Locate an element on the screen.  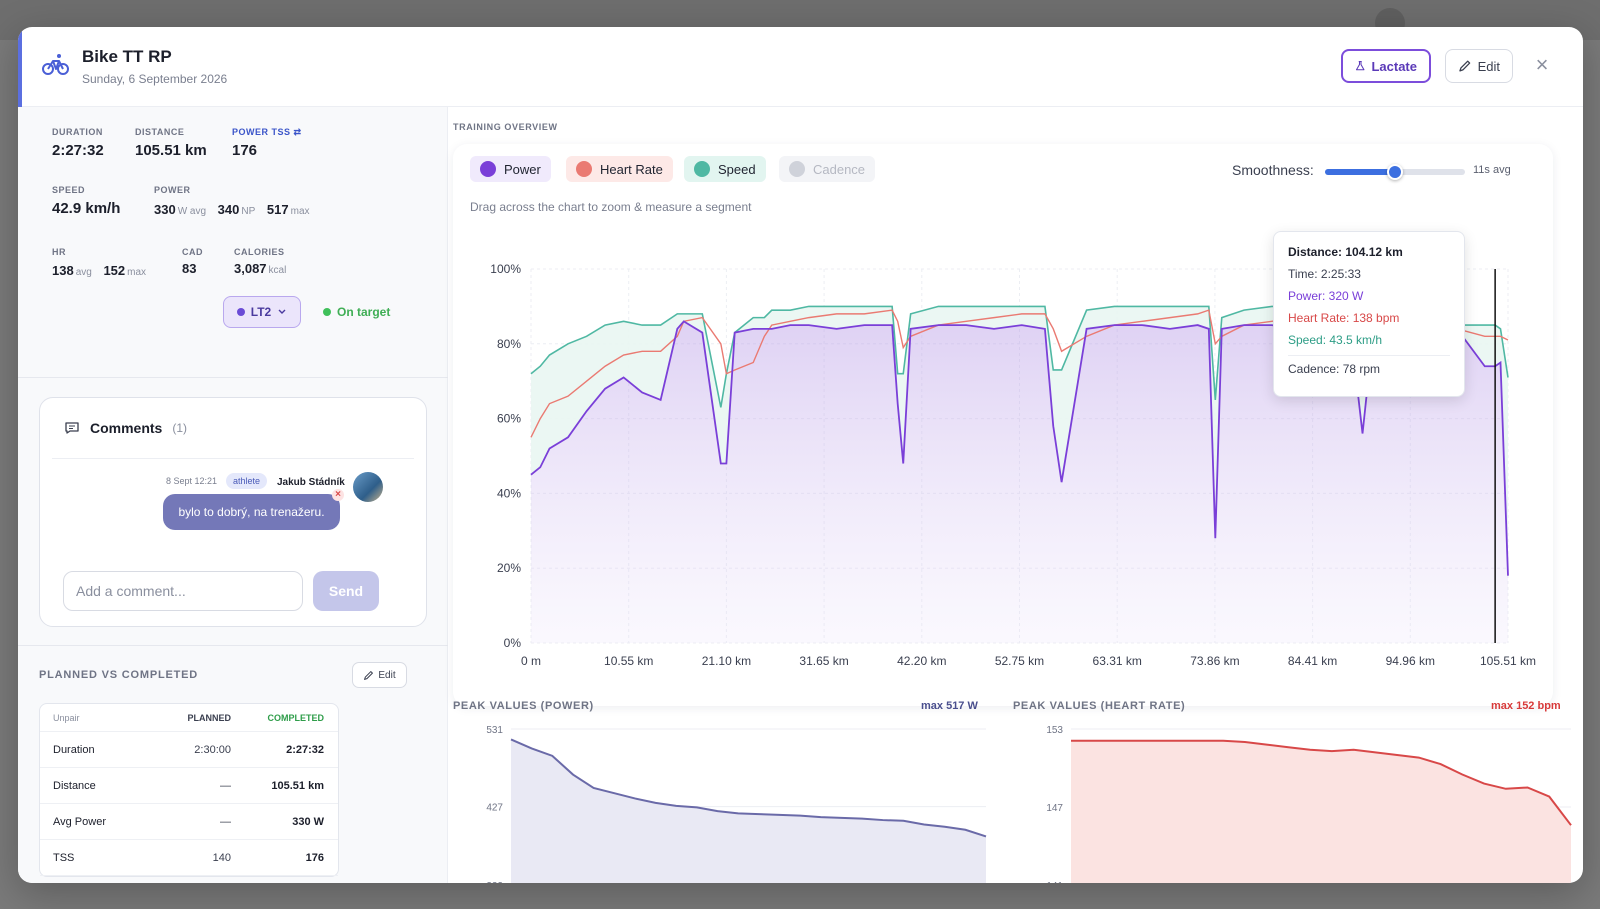
comments-header: Comments (1) is located at coordinates (125, 428).